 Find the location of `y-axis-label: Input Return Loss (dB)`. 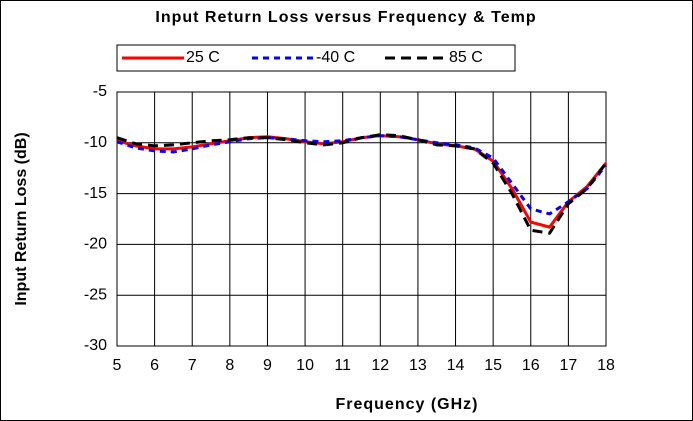

y-axis-label: Input Return Loss (dB) is located at coordinates (21, 218).